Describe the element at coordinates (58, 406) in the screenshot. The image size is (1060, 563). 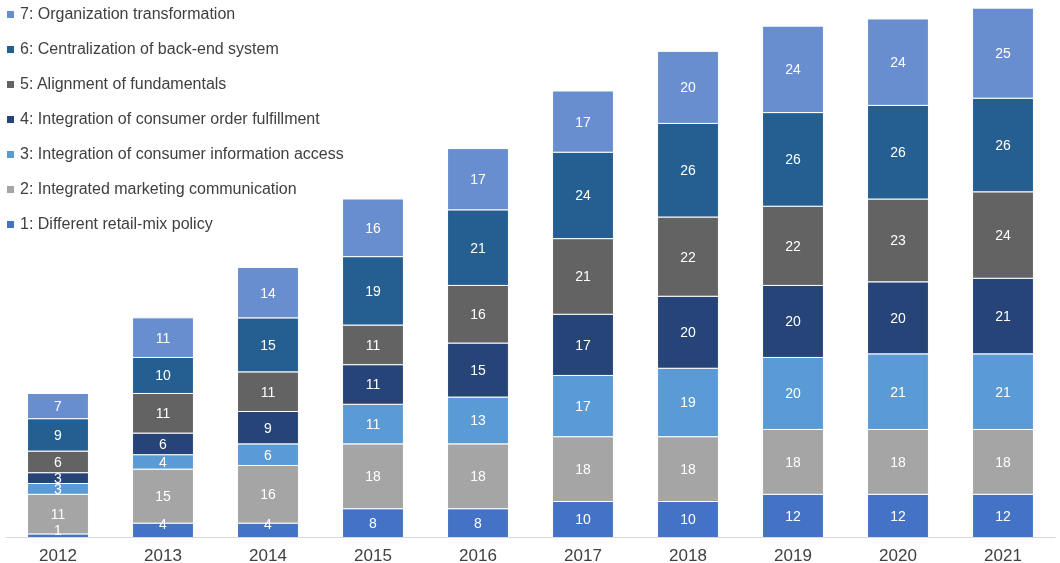
I see `data-label: 7` at that location.